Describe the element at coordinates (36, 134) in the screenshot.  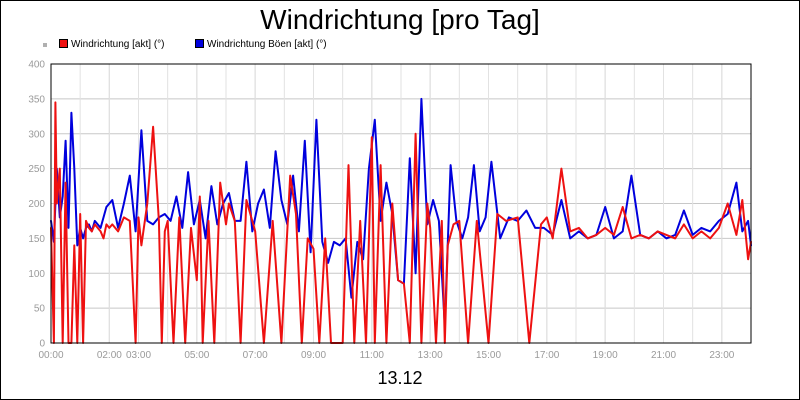
I see `y-tick-label: 300` at that location.